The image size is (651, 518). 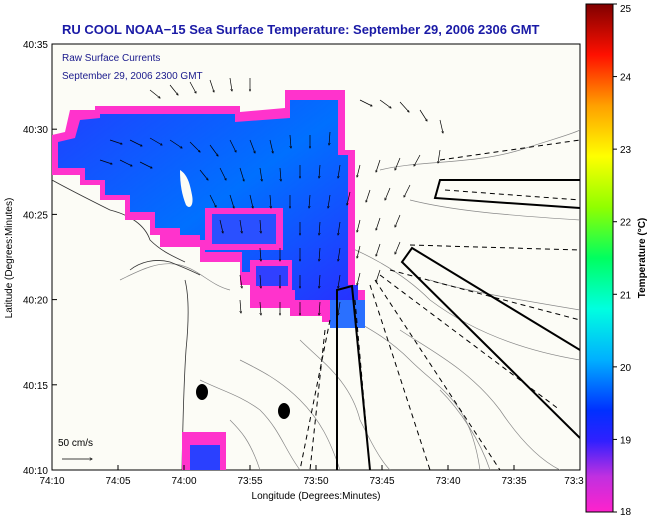 I want to click on colorbar-tick-label: 25, so click(x=626, y=9).